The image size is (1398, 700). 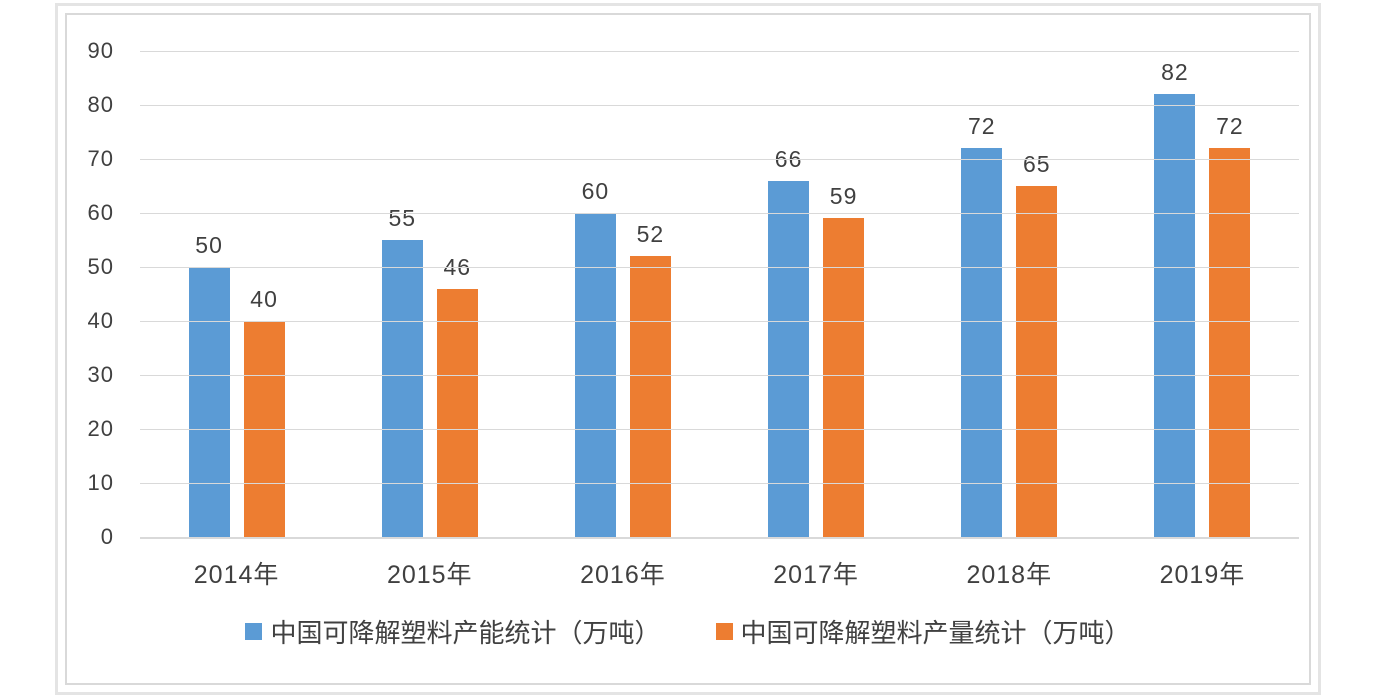 I want to click on y-axis-tick-label: 20, so click(x=100, y=428).